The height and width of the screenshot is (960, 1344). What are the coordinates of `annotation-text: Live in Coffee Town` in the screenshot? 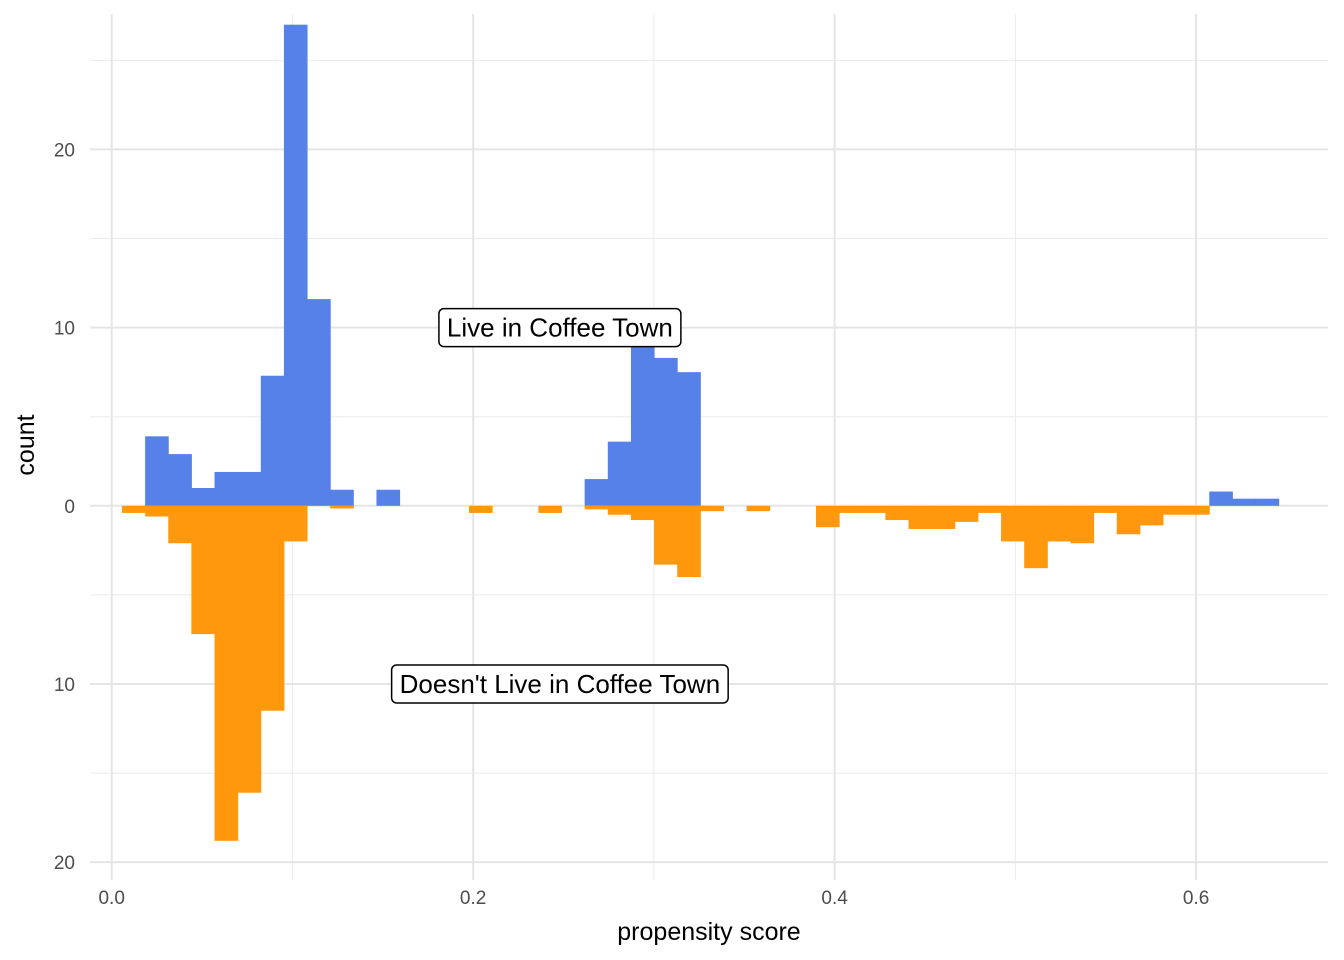 It's located at (560, 328).